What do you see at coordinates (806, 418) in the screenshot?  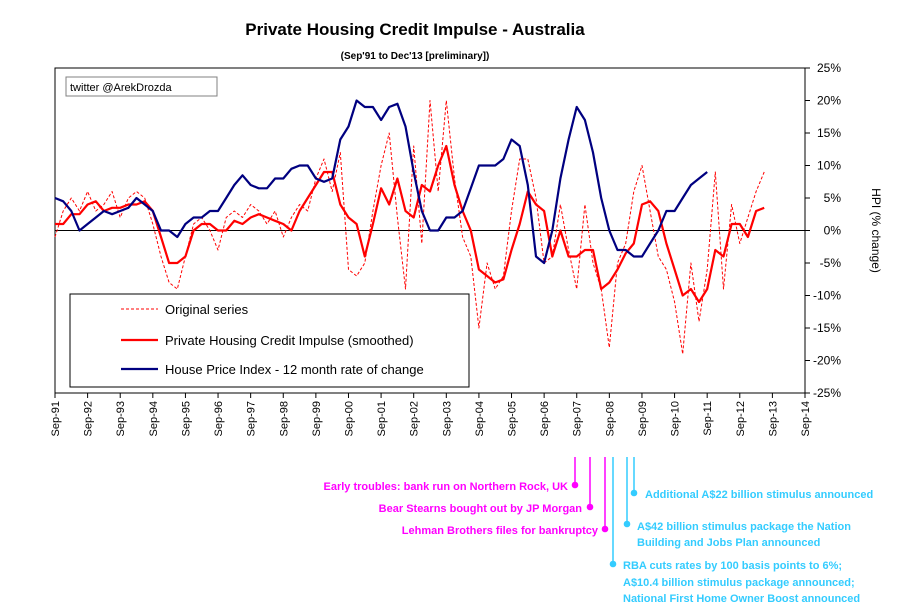 I see `x-tick-label: Sep-14` at bounding box center [806, 418].